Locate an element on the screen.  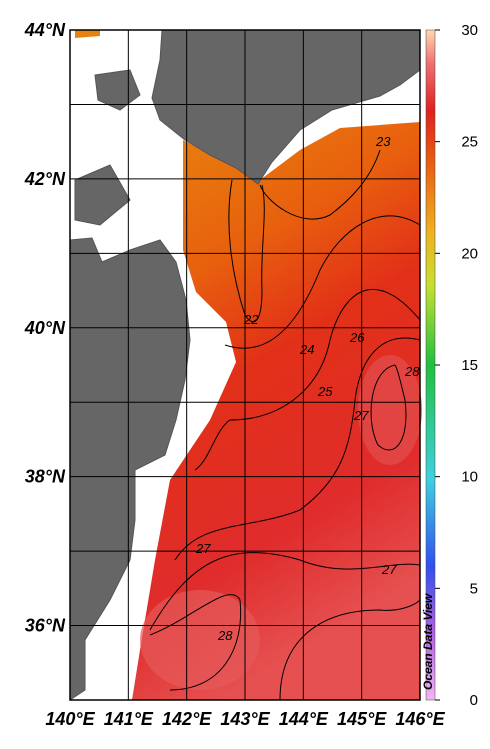
colorbar-label: 10 is located at coordinates (469, 477).